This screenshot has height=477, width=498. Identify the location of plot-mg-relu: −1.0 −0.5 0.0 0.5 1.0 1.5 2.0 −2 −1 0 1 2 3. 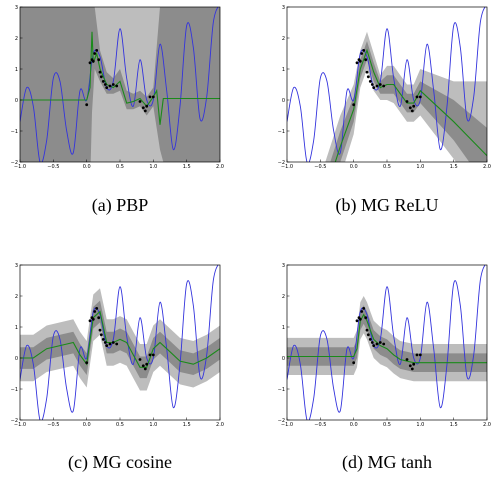
(384, 87).